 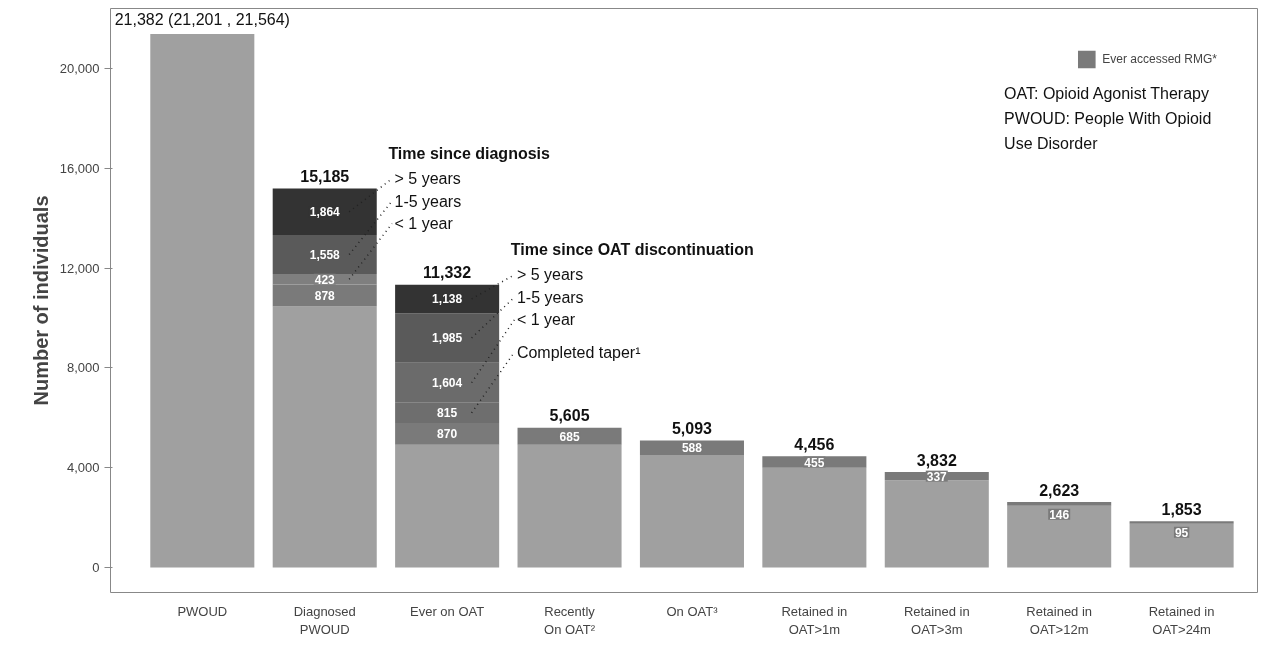 What do you see at coordinates (1059, 620) in the screenshot?
I see `x-tick-label: Retained in OAT>12m` at bounding box center [1059, 620].